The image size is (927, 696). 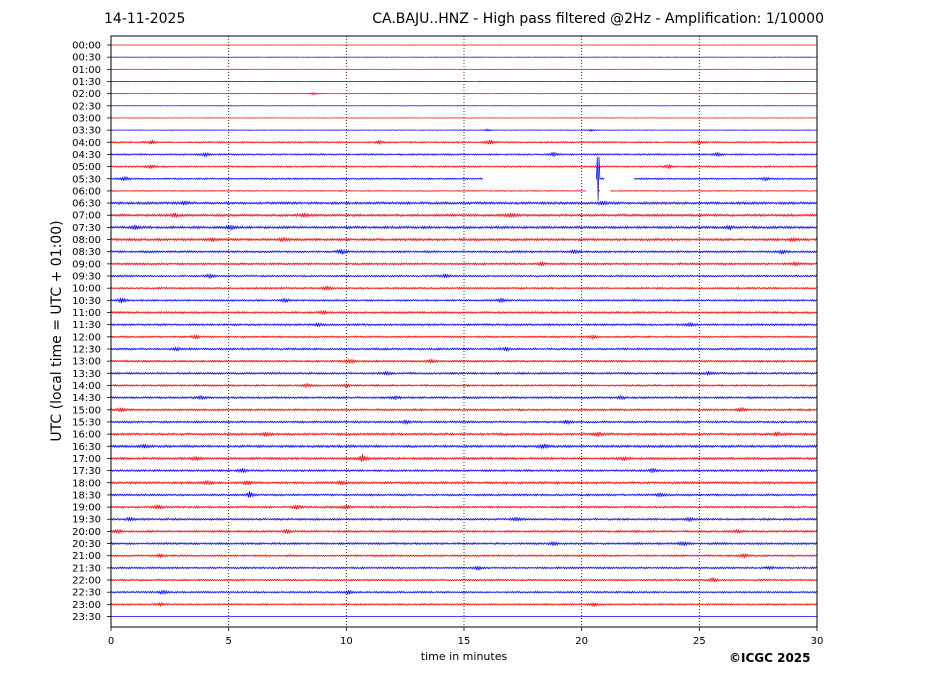 I want to click on y-tick-label: 06:00, so click(x=86, y=191).